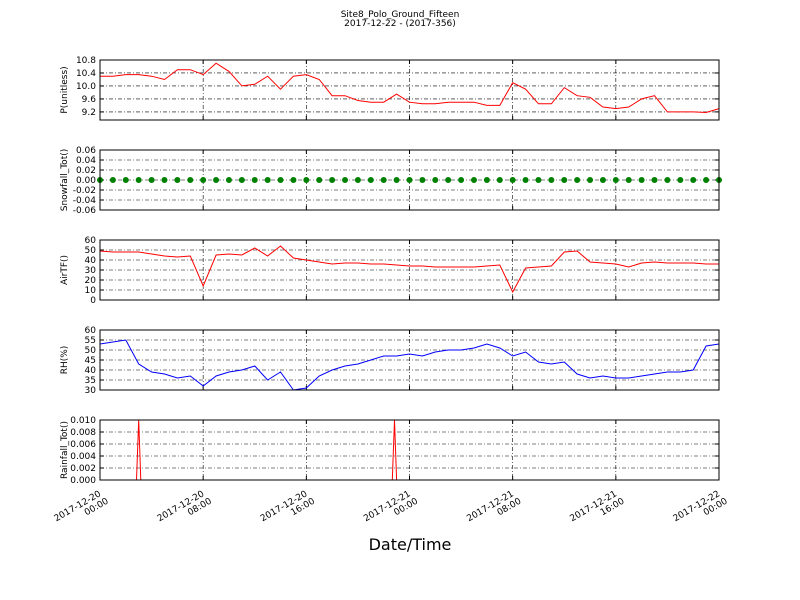  What do you see at coordinates (83, 433) in the screenshot?
I see `y-tick-label: 0.008` at bounding box center [83, 433].